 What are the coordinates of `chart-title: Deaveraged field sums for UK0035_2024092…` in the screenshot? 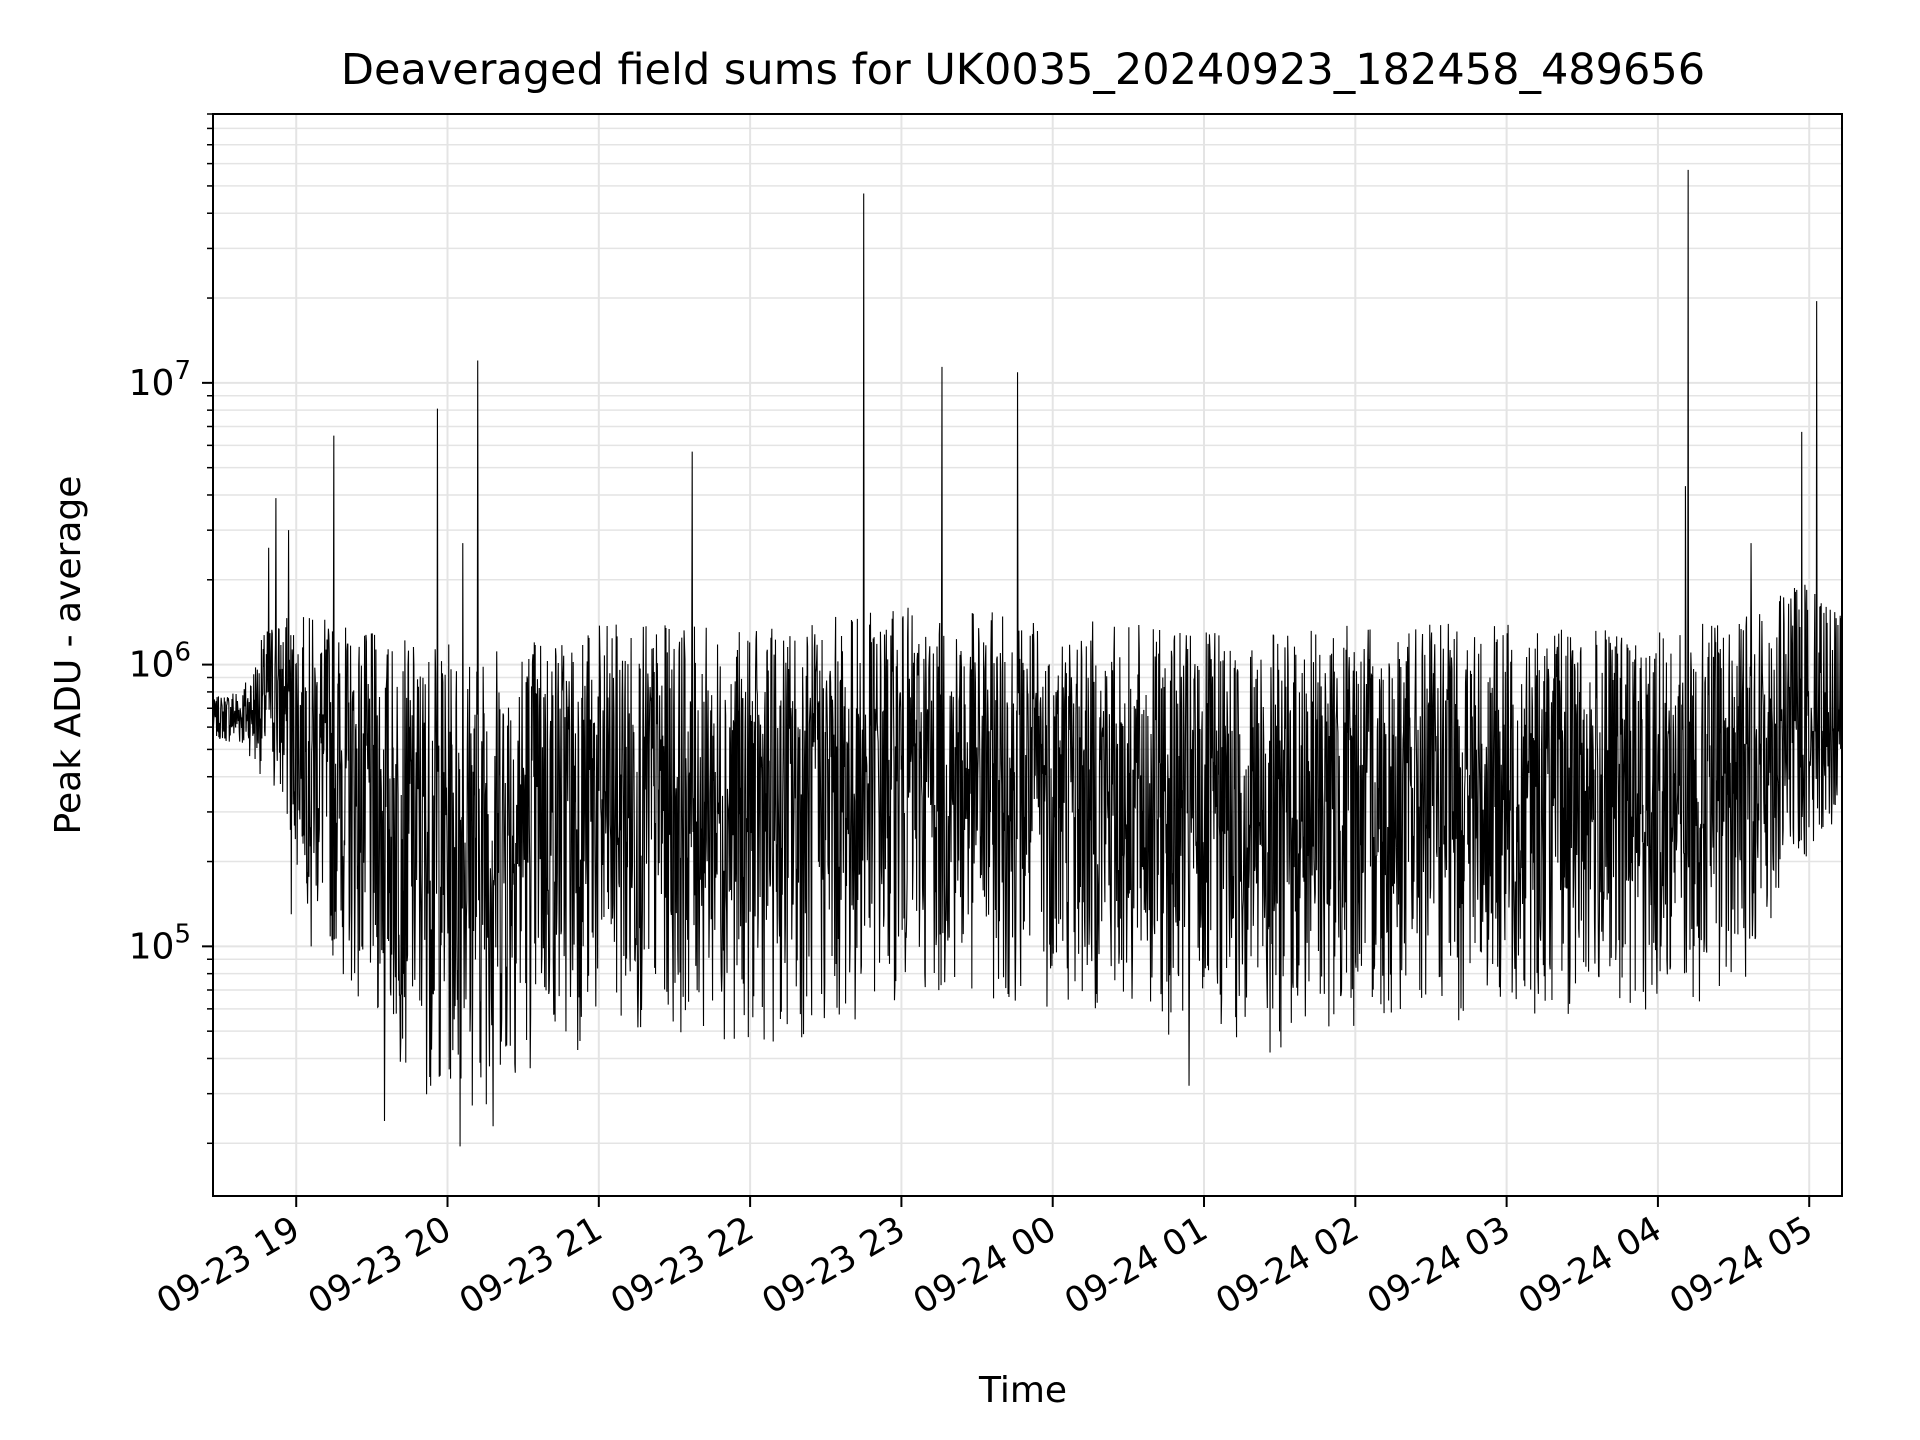 It's located at (1023, 70).